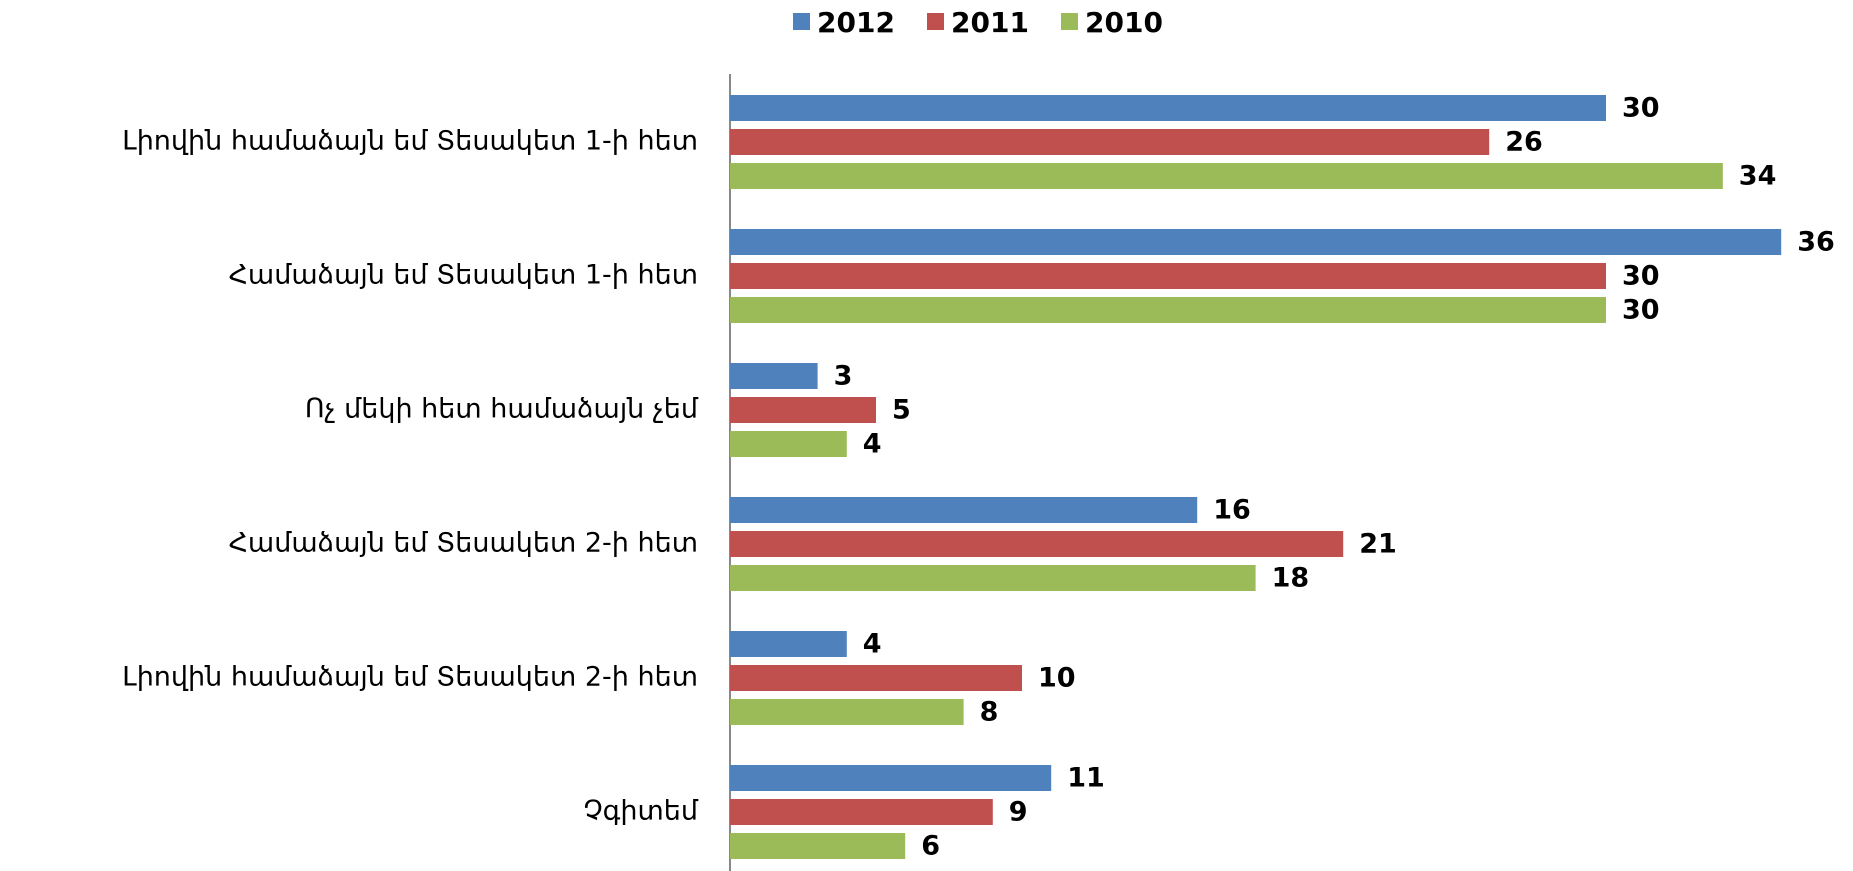  I want to click on category-label: Չգիտեմ, so click(641, 811).